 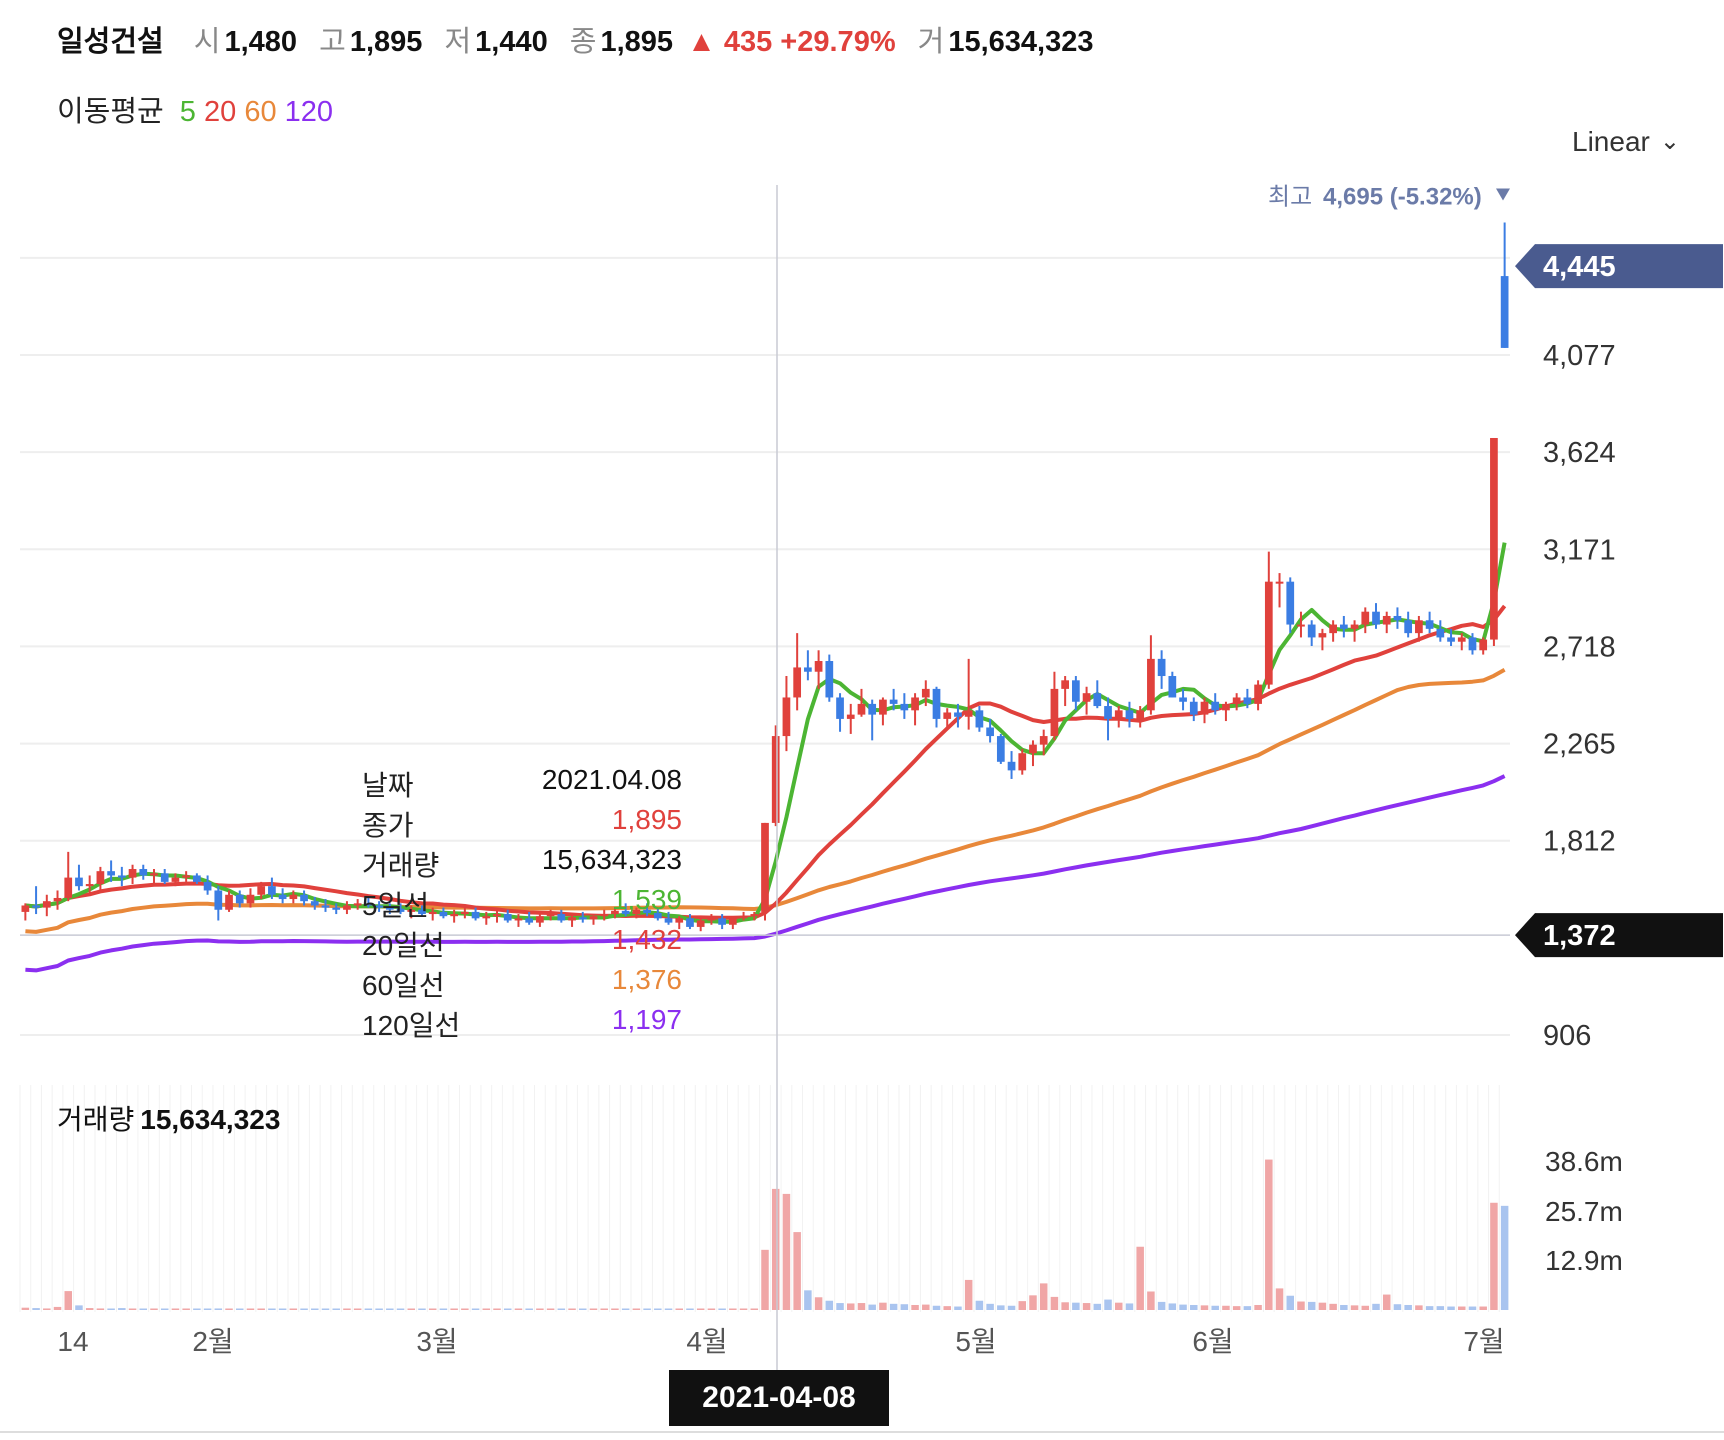 What do you see at coordinates (110, 112) in the screenshot?
I see `ma-legend-label: 이동평균` at bounding box center [110, 112].